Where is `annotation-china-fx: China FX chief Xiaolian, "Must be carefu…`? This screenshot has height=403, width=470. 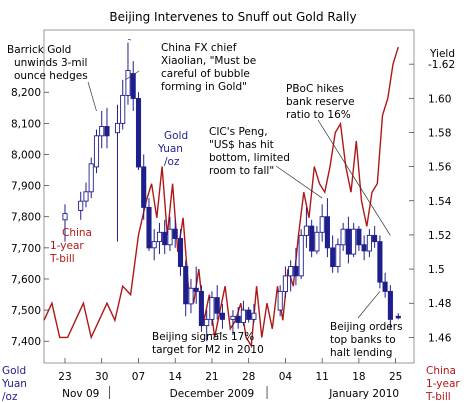 annotation-china-fx: China FX chief Xiaolian, "Must be carefu… is located at coordinates (210, 67).